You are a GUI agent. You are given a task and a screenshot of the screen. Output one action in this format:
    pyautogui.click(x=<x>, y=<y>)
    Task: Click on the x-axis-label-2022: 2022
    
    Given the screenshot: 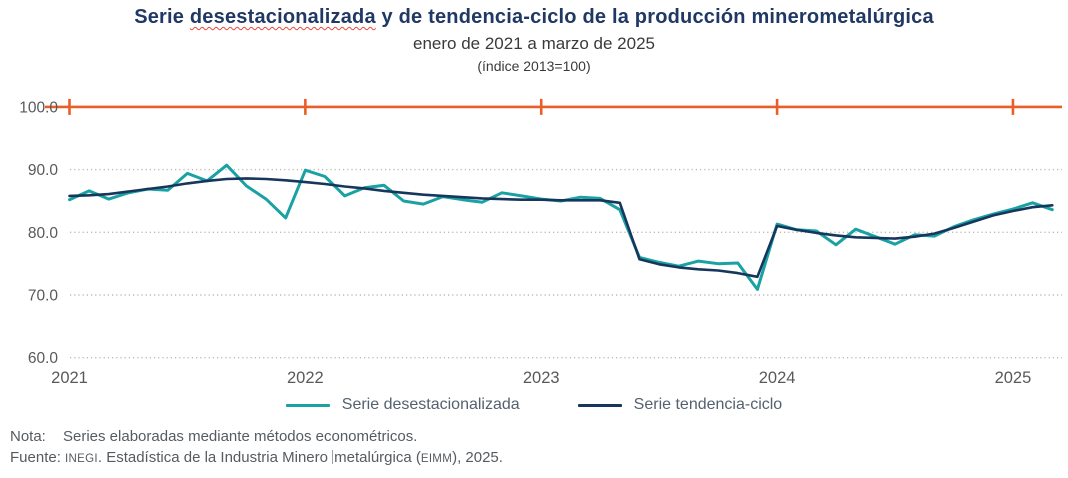 What is the action you would take?
    pyautogui.click(x=305, y=378)
    